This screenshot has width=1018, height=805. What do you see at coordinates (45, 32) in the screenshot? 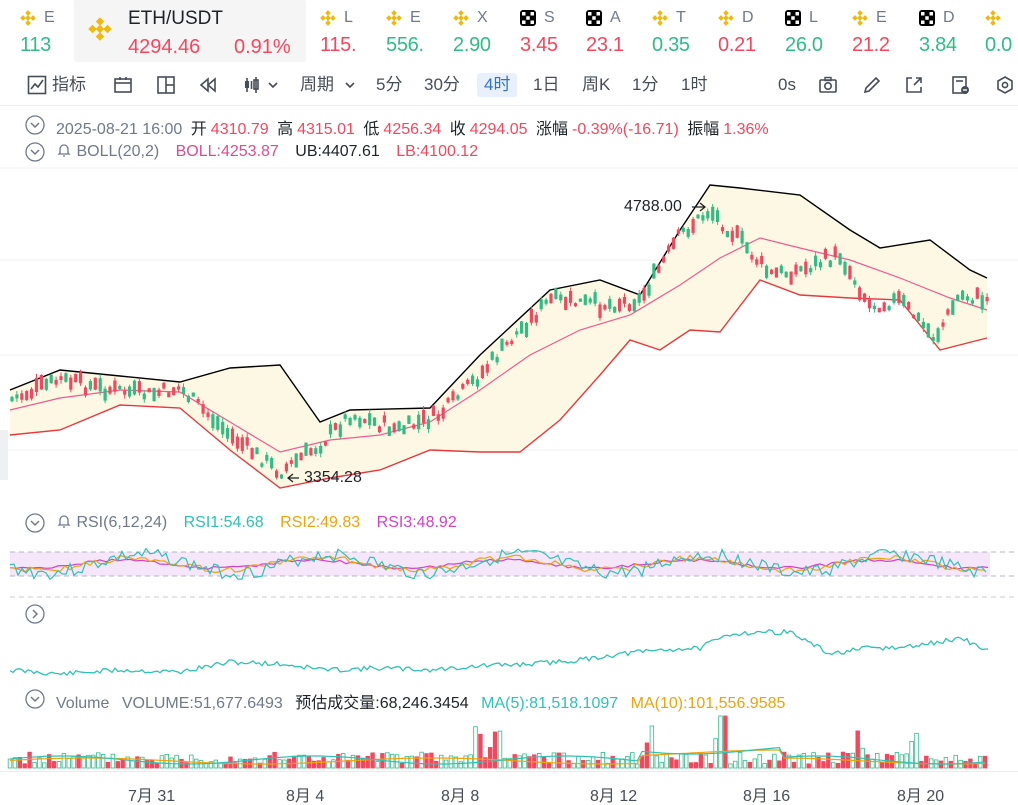
I see `ticker-item: E 113` at bounding box center [45, 32].